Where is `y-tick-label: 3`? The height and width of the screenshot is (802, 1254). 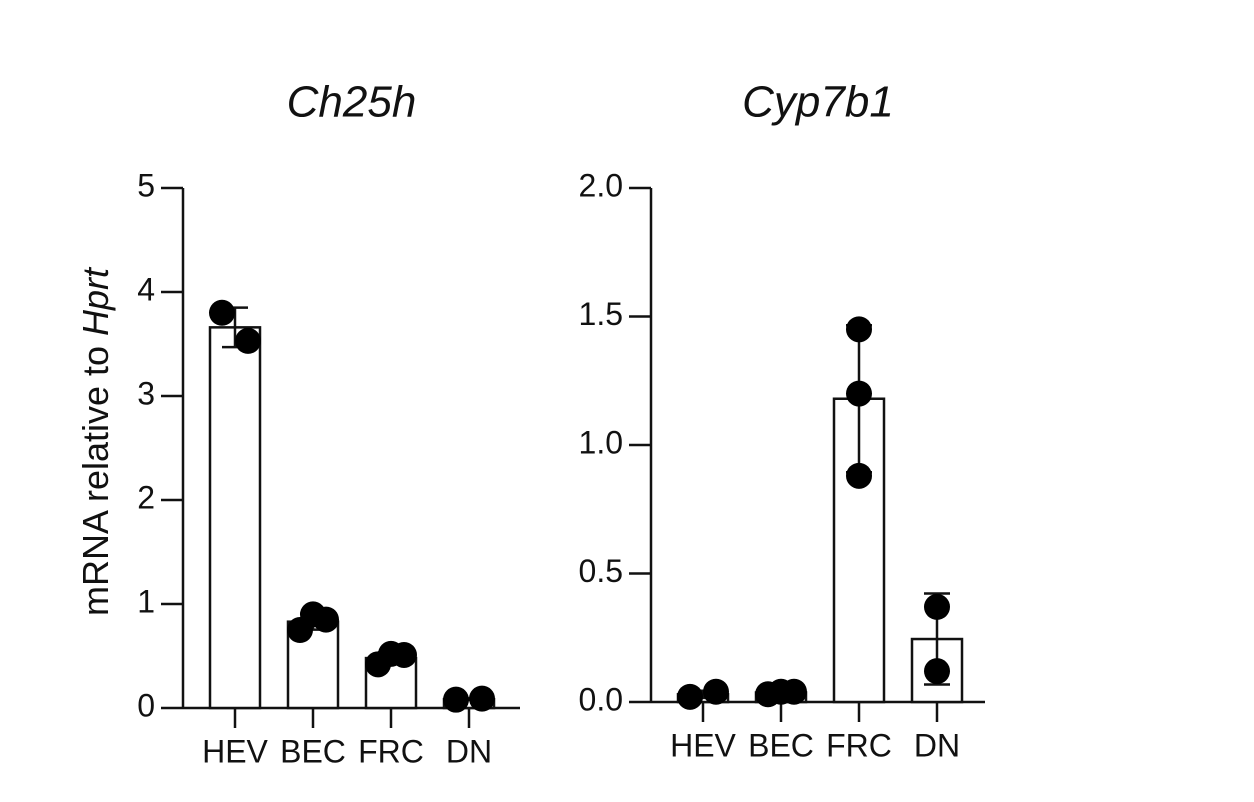 y-tick-label: 3 is located at coordinates (146, 393).